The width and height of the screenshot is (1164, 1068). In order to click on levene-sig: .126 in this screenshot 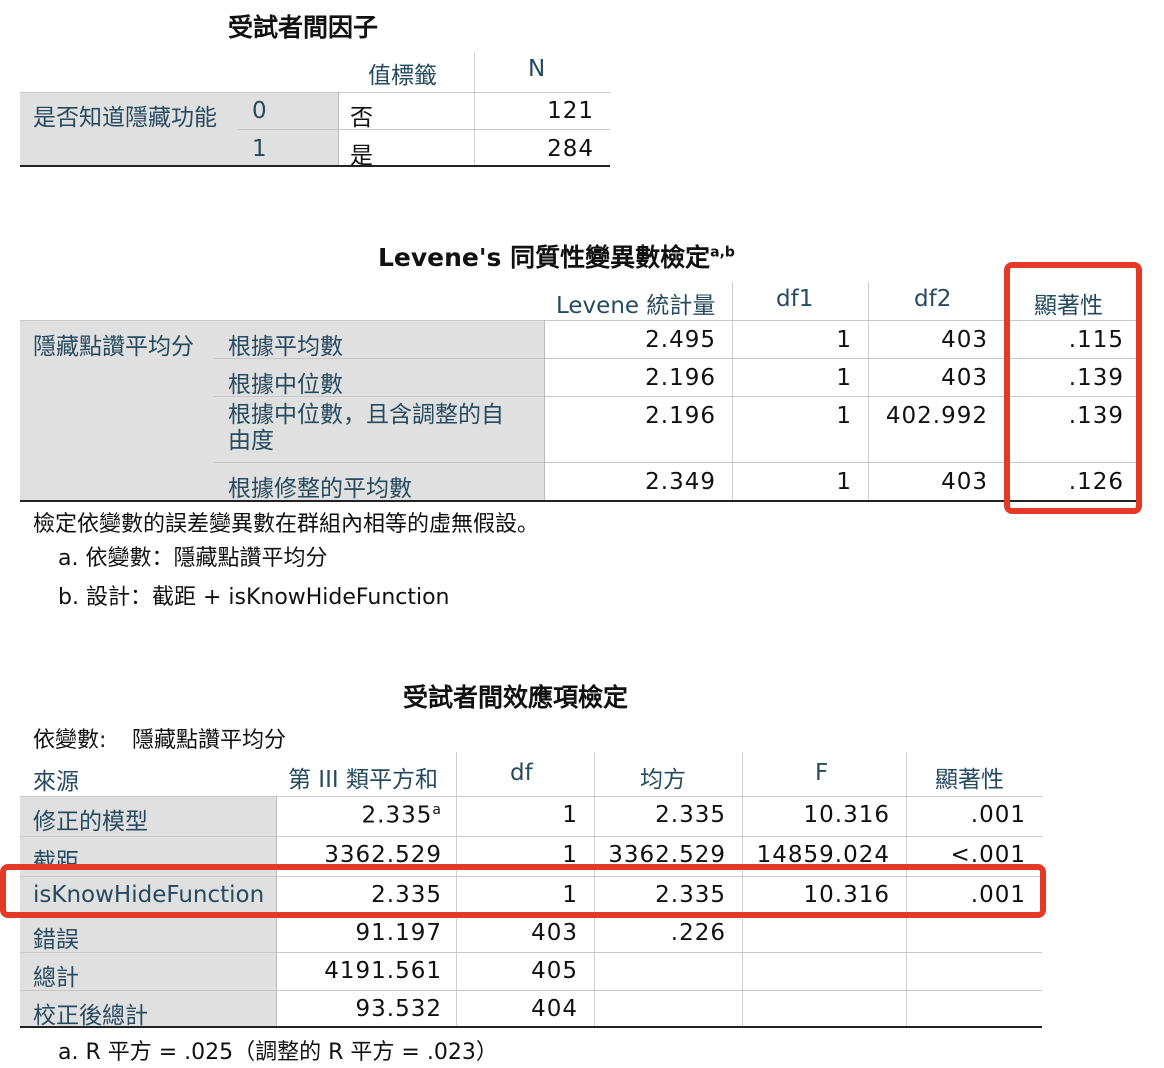, I will do `click(1096, 482)`.